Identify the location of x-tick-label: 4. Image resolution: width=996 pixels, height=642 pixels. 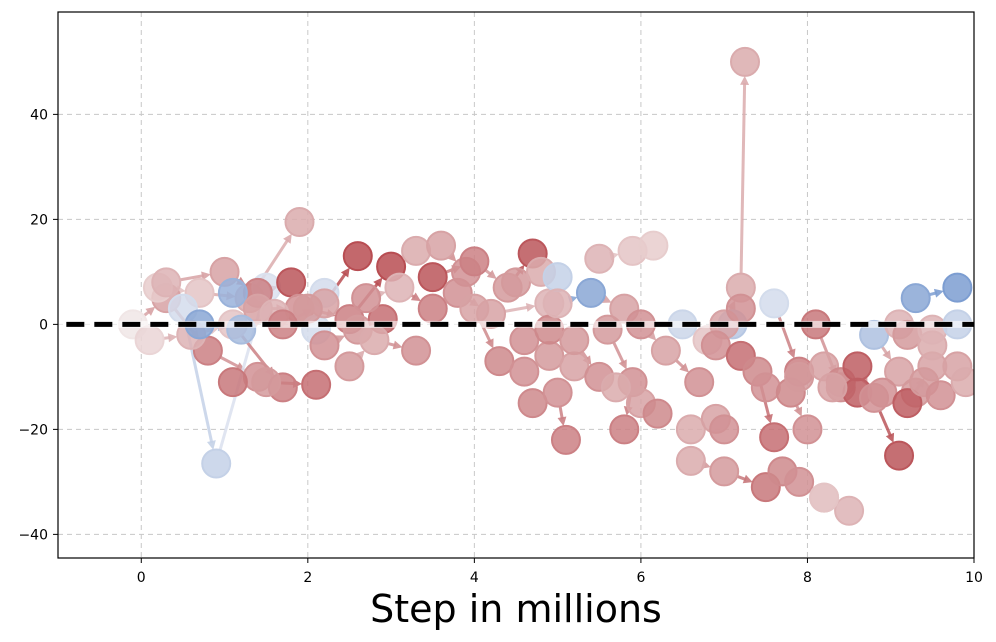
(474, 578).